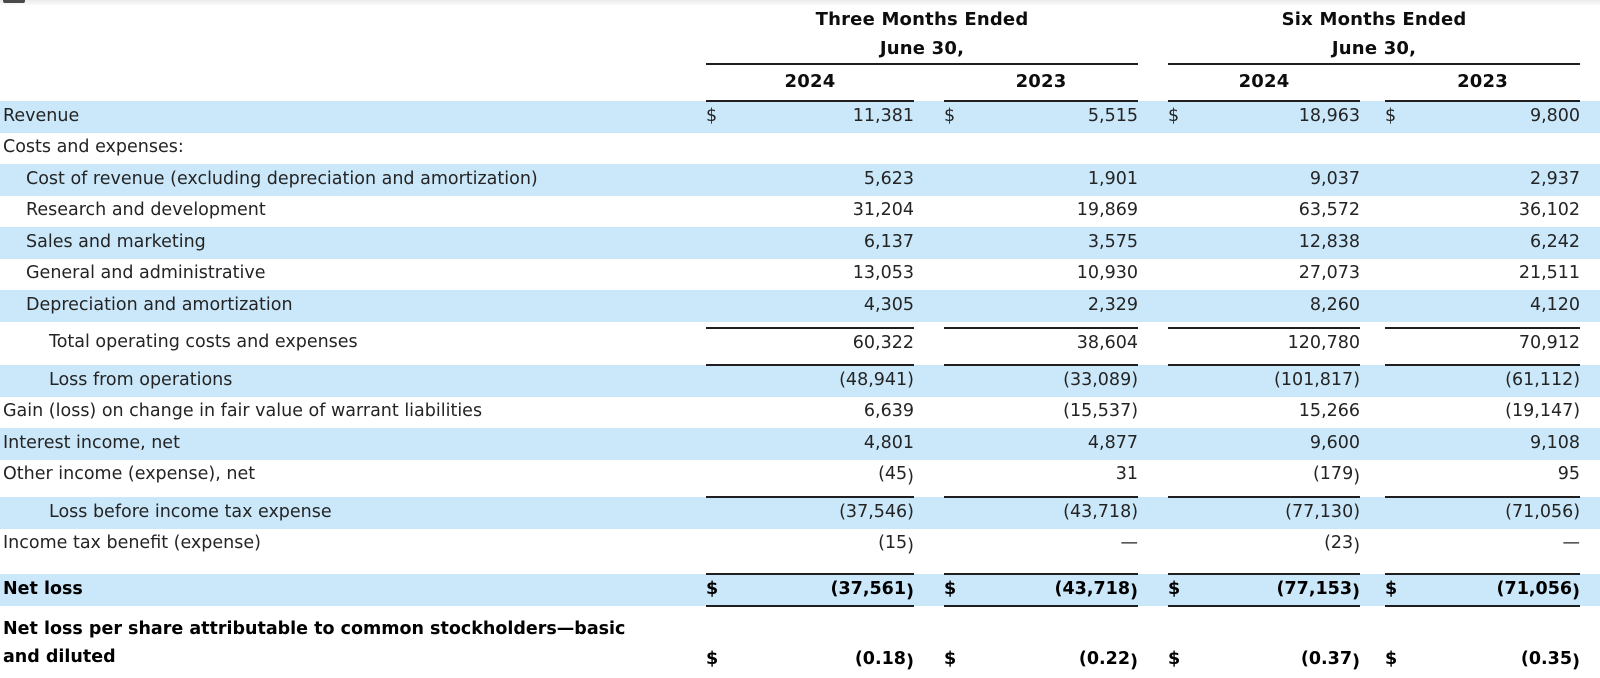 The image size is (1600, 678). I want to click on amount: 11,381, so click(883, 116).